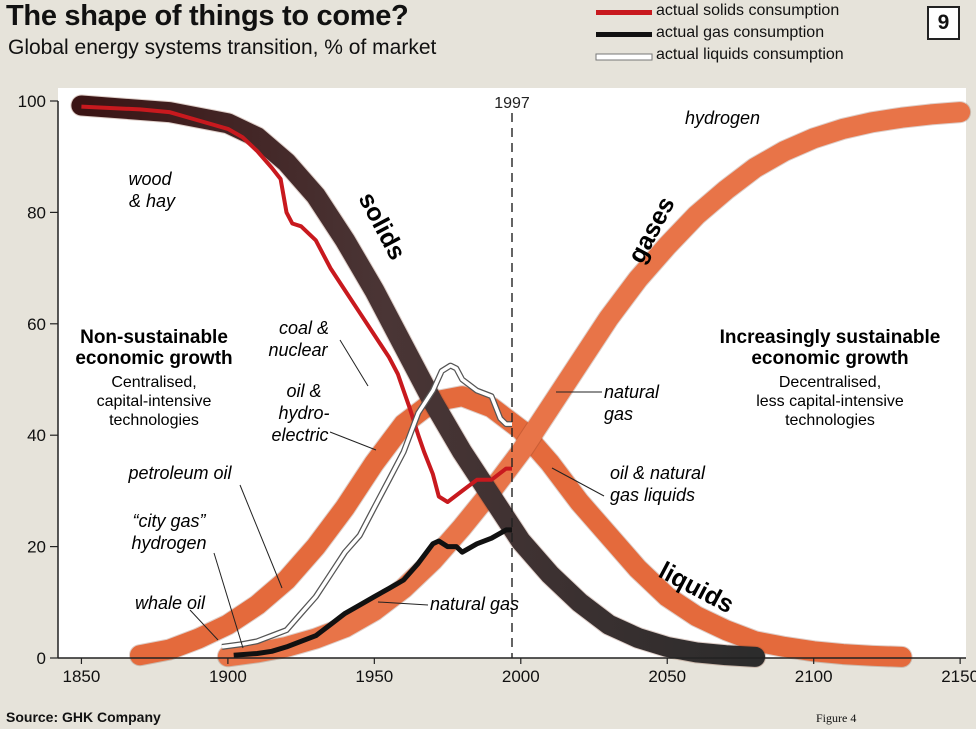 The height and width of the screenshot is (729, 976). What do you see at coordinates (474, 604) in the screenshot?
I see `label-actual-natural-gas: natural gas` at bounding box center [474, 604].